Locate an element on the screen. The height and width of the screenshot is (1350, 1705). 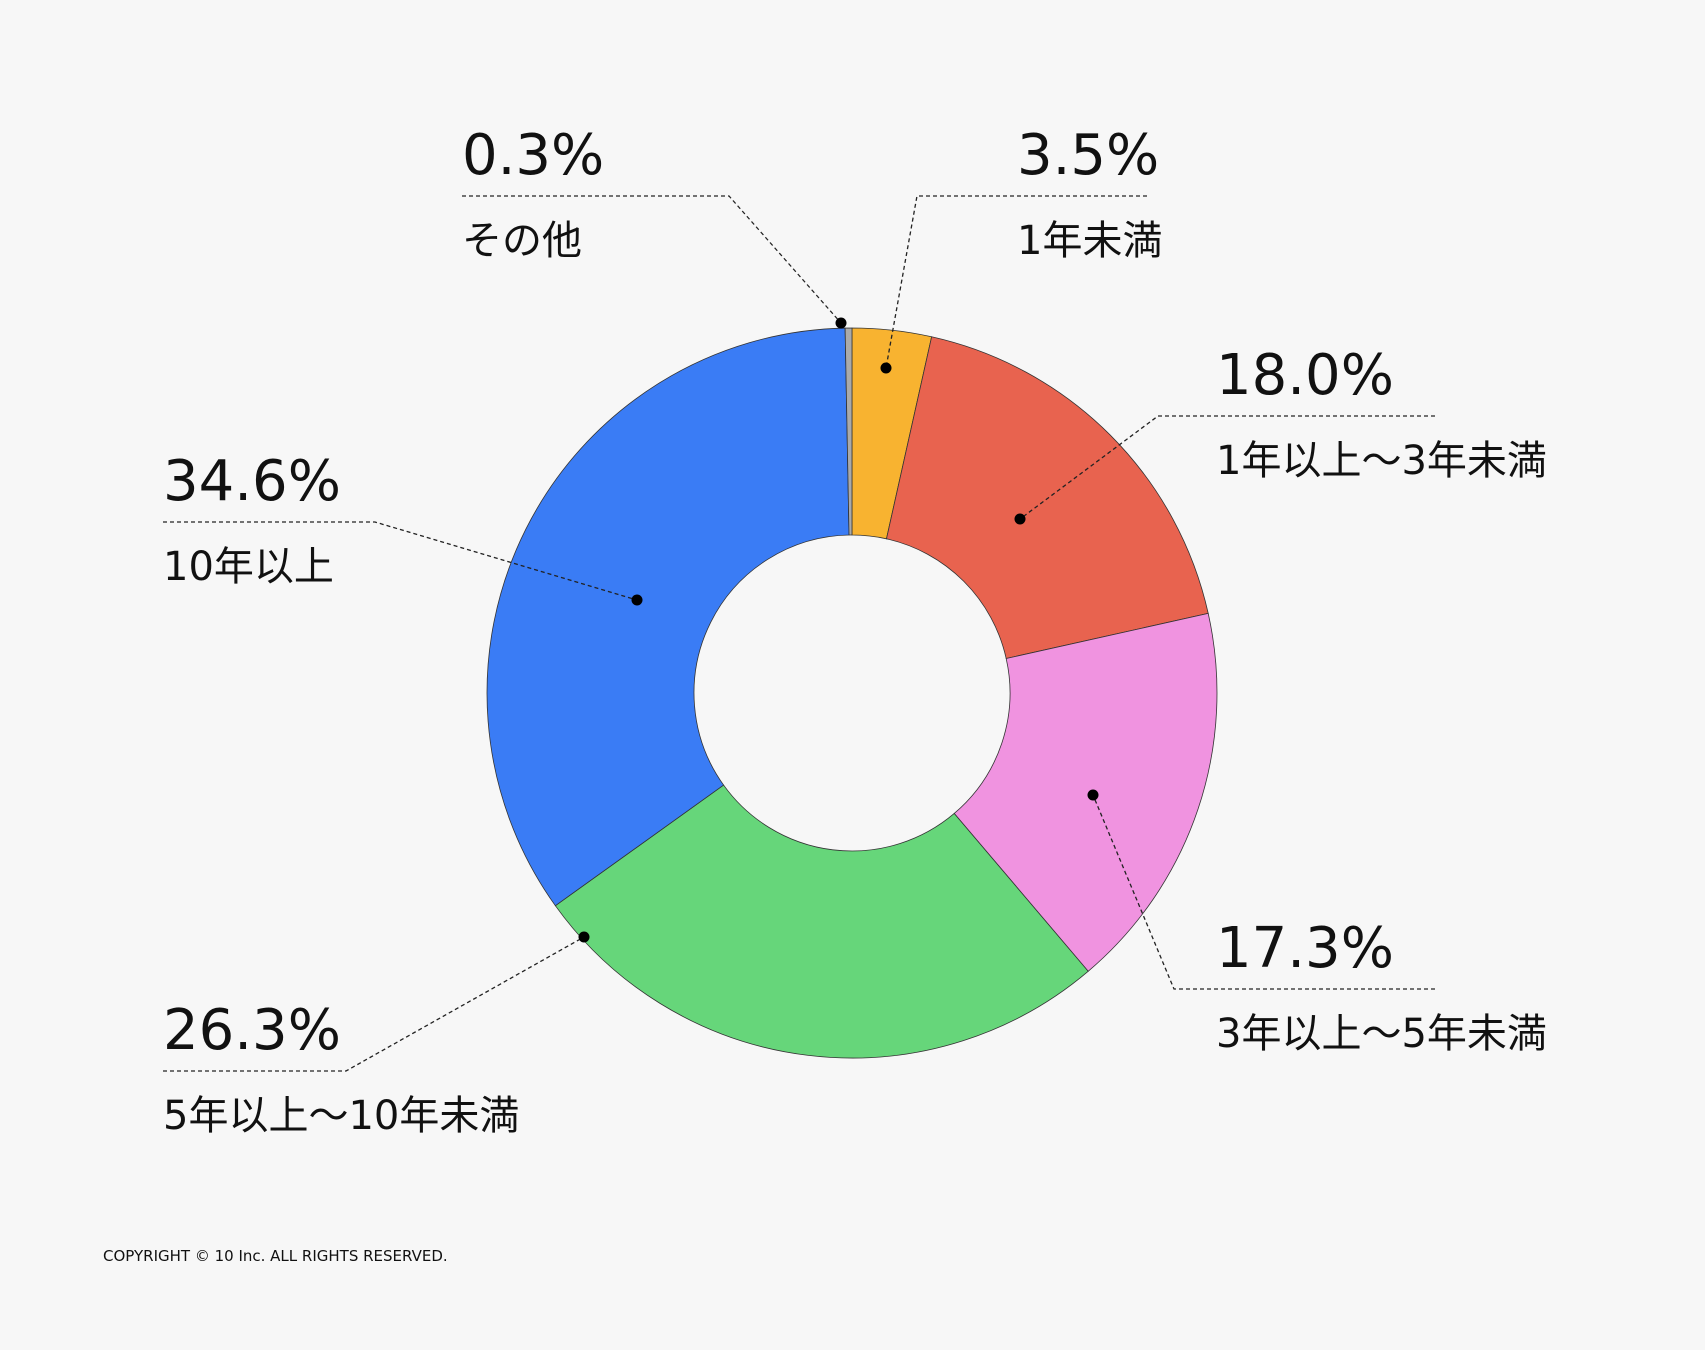
copyright: COPYRIGHT © 10 Inc. ALL RIGHTS RESERVED. is located at coordinates (275, 1256).